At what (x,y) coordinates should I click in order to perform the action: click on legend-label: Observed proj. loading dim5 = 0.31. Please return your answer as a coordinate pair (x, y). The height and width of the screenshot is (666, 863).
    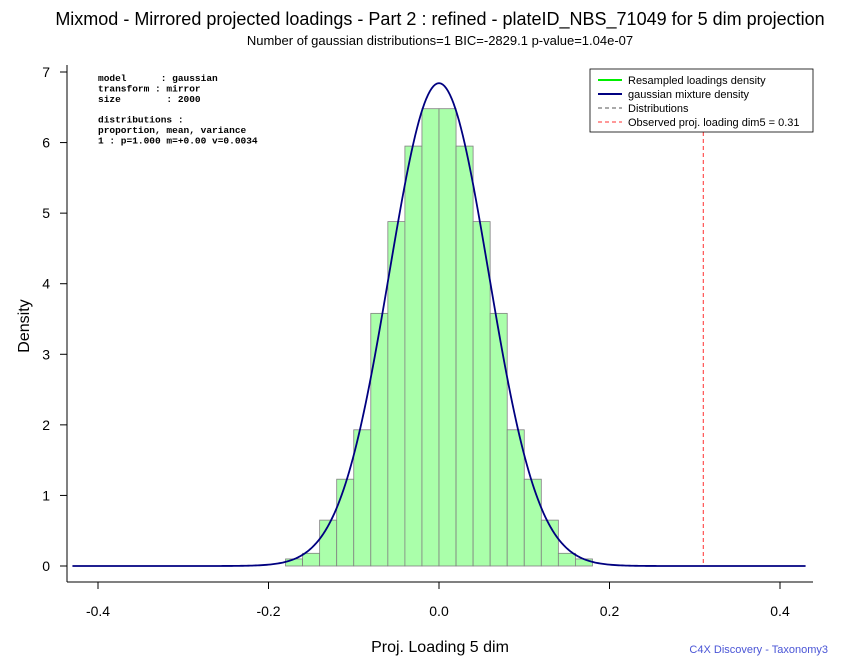
    Looking at the image, I should click on (714, 123).